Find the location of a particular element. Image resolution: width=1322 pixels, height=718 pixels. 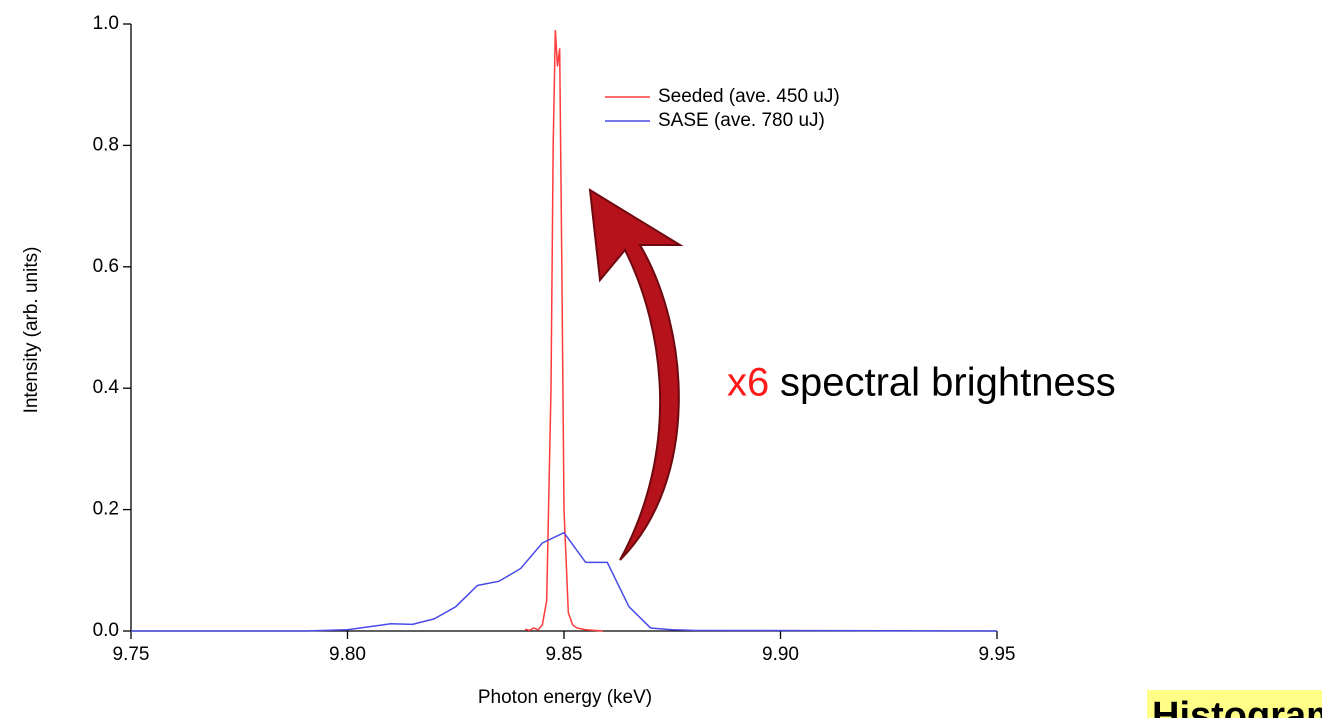

x-tick-label: 9.85 is located at coordinates (564, 654).